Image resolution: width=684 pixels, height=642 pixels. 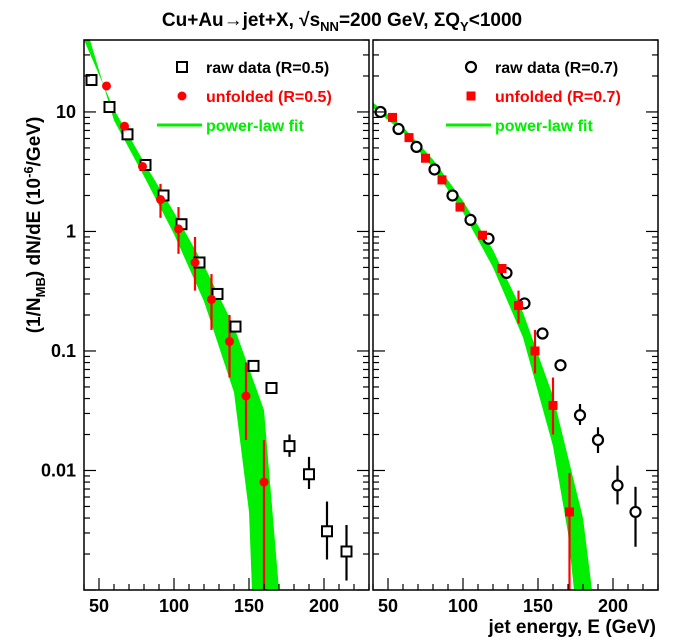 What do you see at coordinates (464, 26) in the screenshot?
I see `chart-title-part: Y` at bounding box center [464, 26].